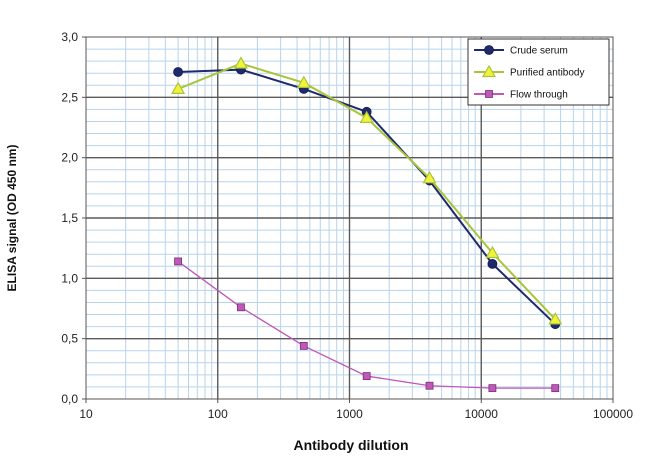 The height and width of the screenshot is (456, 650). What do you see at coordinates (69, 399) in the screenshot?
I see `y-tick-label: 0,0` at bounding box center [69, 399].